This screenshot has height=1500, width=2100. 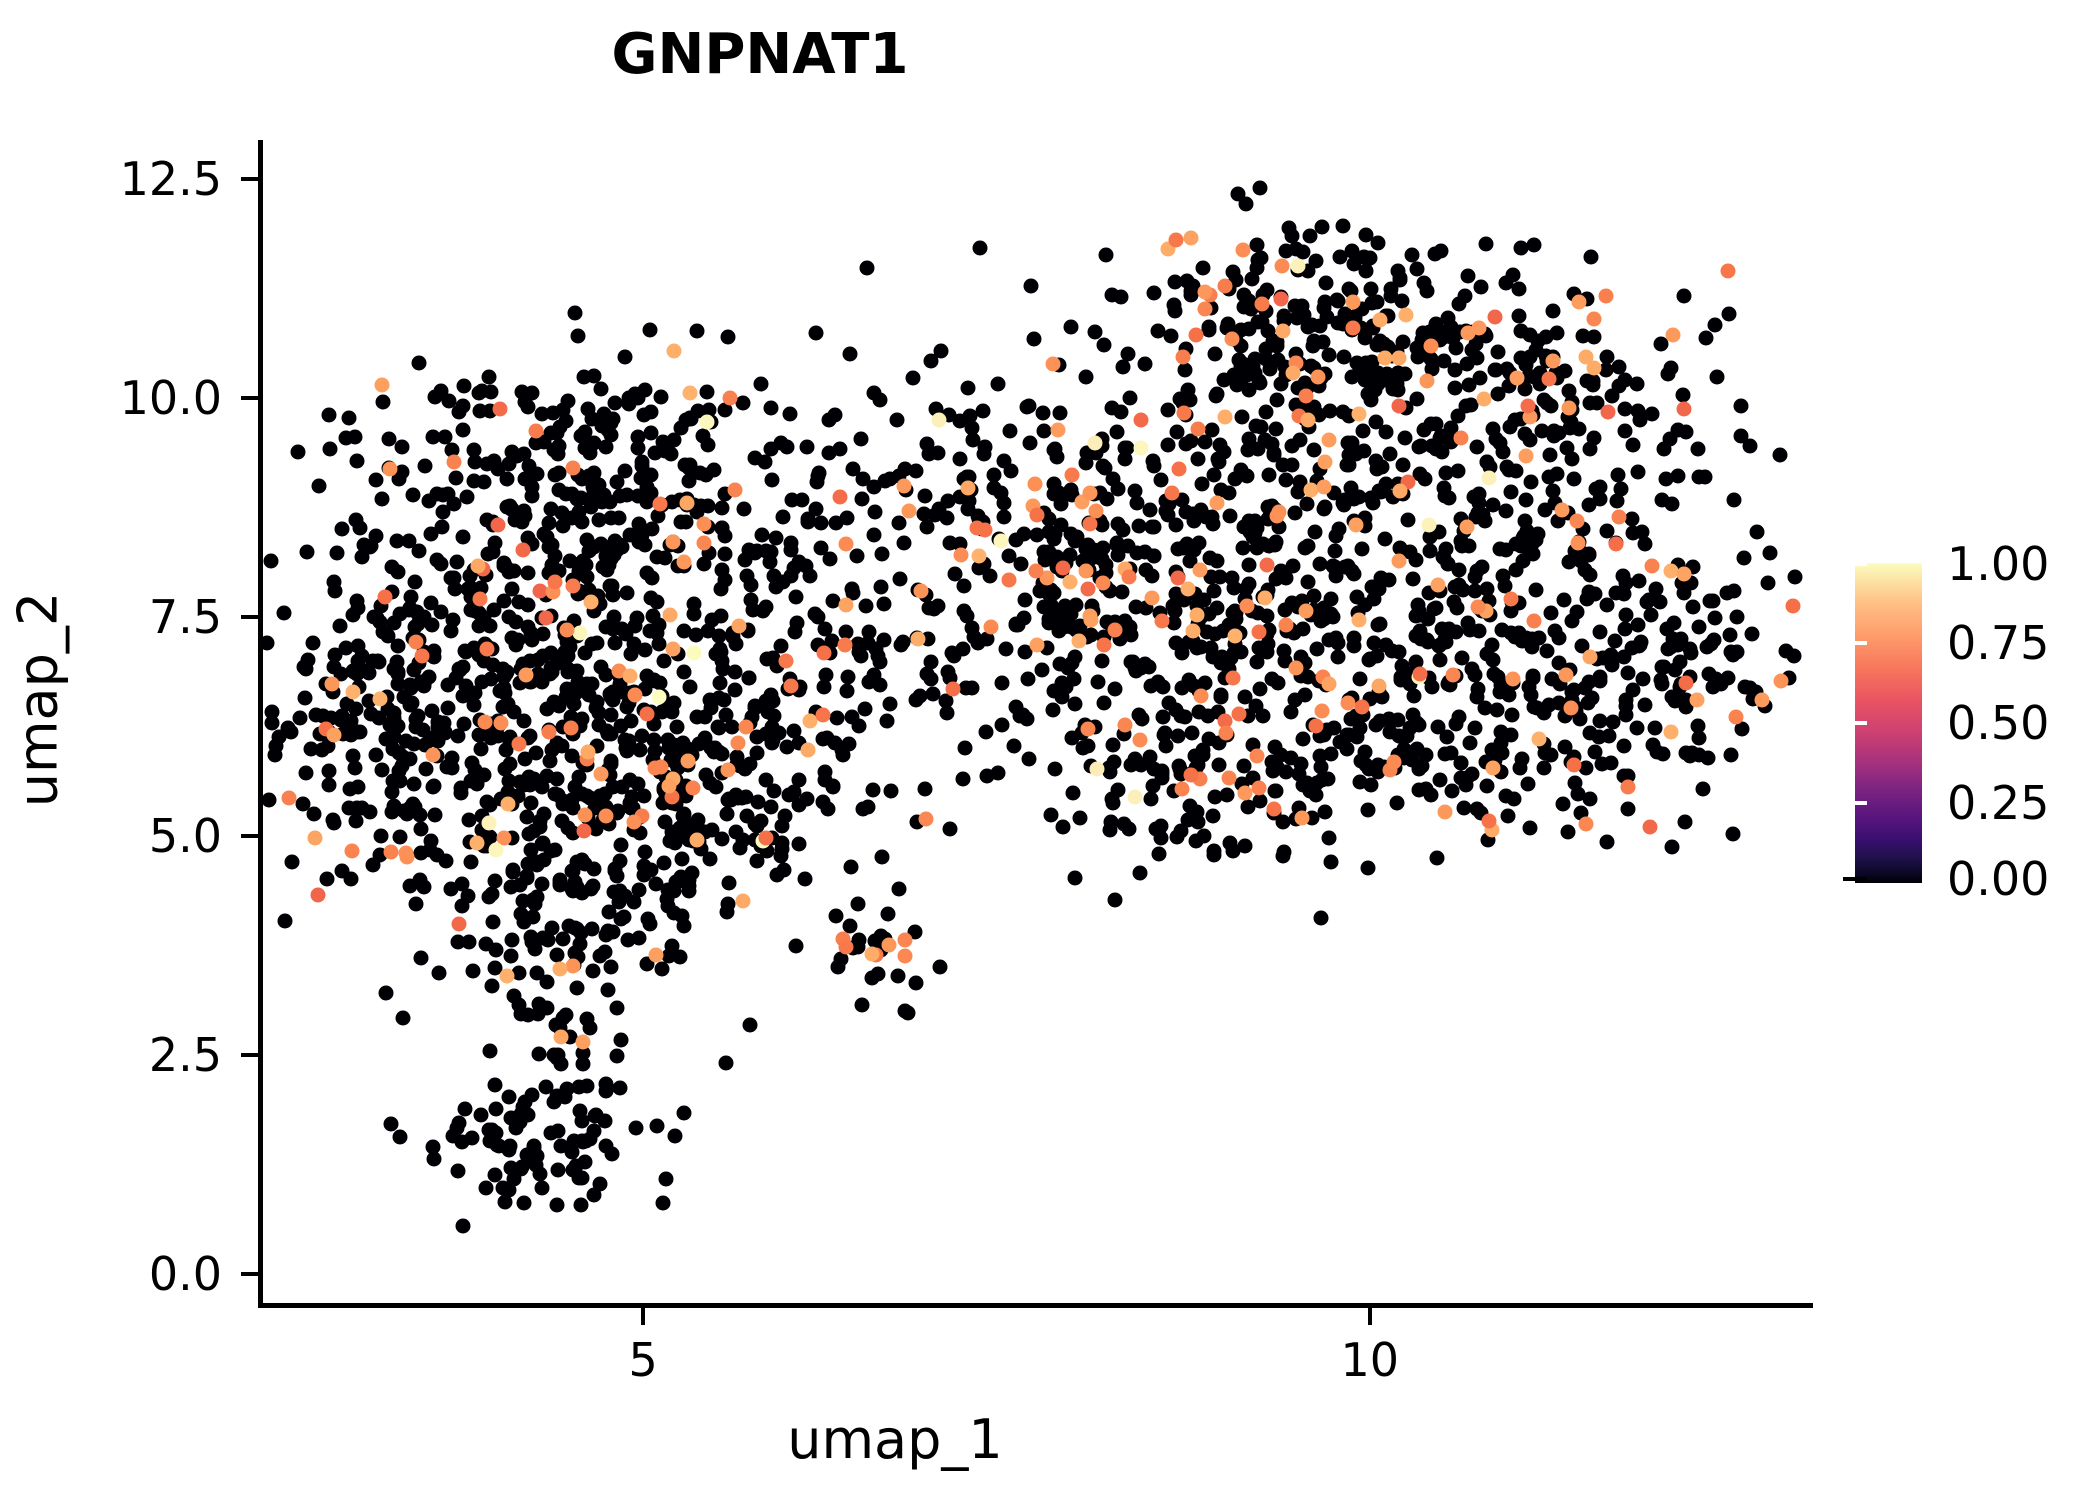 I want to click on y-axis-spine, so click(x=260, y=724).